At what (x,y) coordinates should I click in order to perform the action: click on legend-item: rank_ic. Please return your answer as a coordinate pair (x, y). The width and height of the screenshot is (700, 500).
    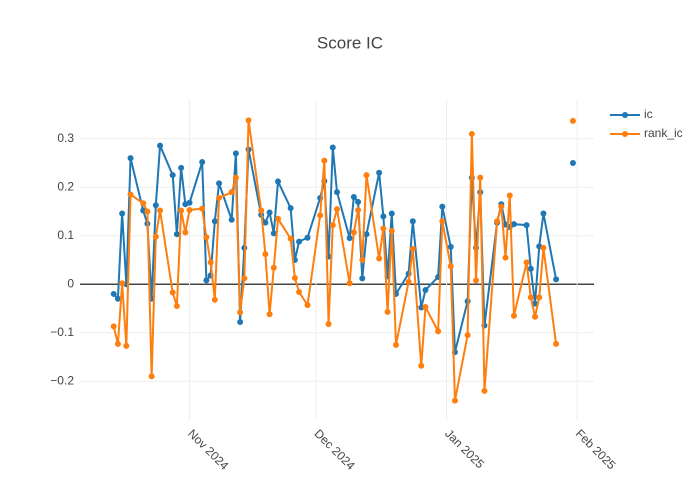
    Looking at the image, I should click on (646, 133).